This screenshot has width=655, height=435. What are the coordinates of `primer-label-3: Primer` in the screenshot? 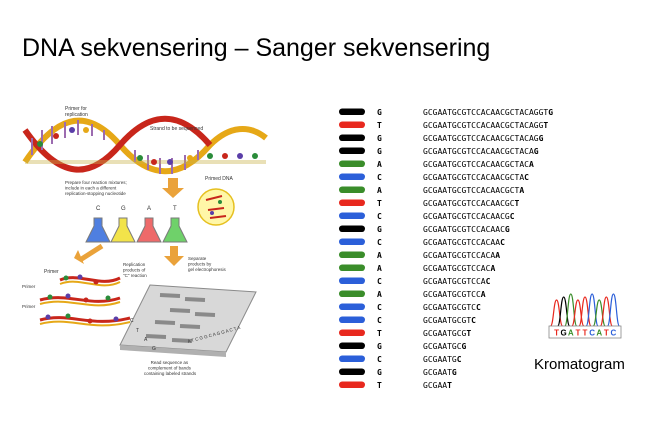 It's located at (29, 306).